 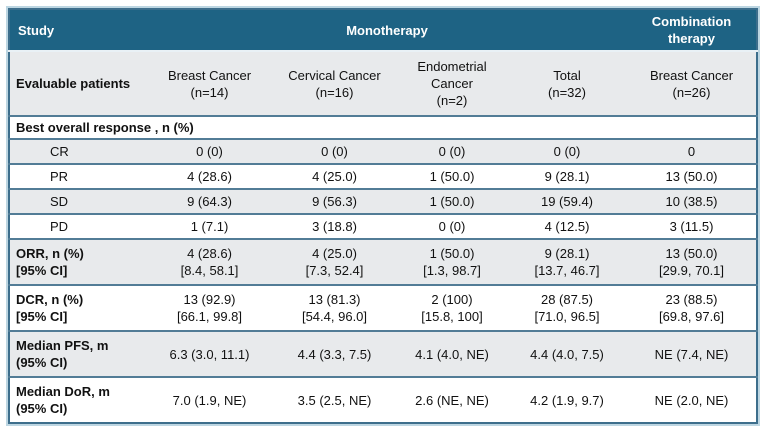 I want to click on column-header-mono-breast: Breast Cancer (n=14), so click(x=209, y=83).